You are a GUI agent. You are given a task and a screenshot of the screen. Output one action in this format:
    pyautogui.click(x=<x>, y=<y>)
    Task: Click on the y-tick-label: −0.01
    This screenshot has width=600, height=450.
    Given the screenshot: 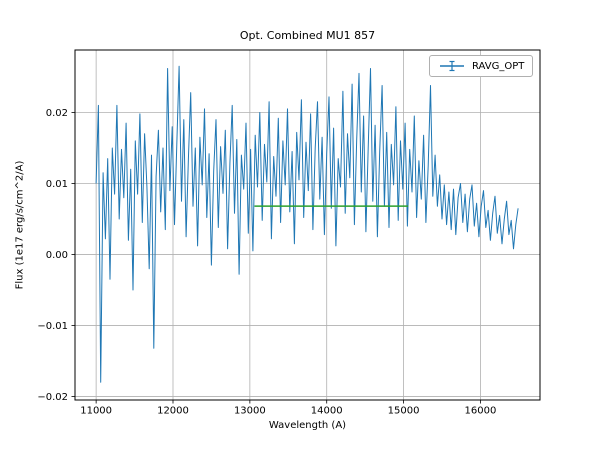 What is the action you would take?
    pyautogui.click(x=52, y=326)
    